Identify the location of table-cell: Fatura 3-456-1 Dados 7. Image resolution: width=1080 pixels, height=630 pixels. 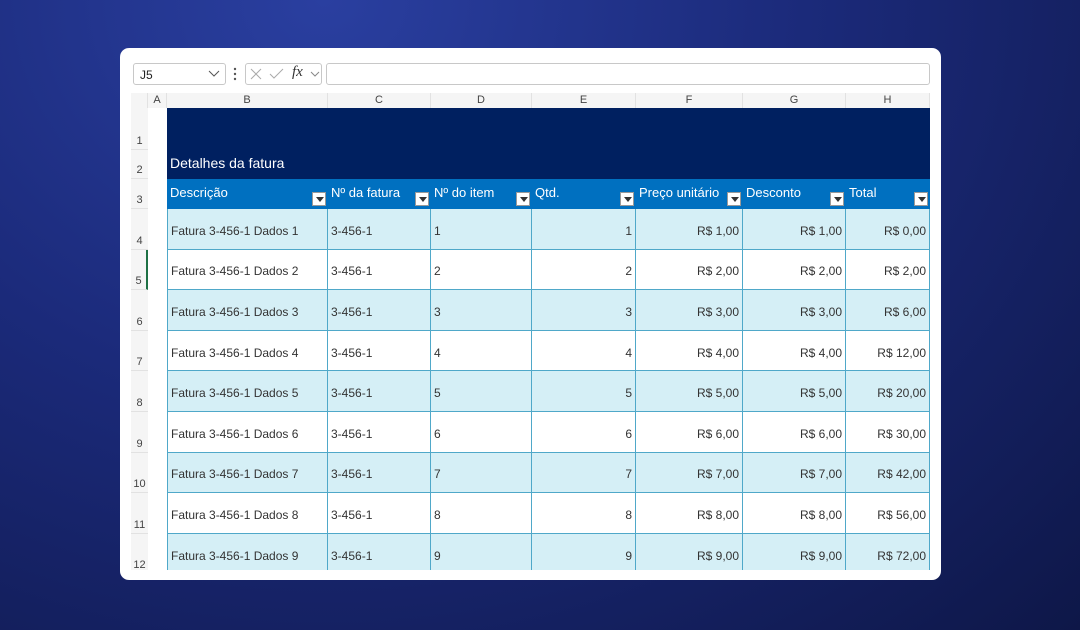
(247, 473).